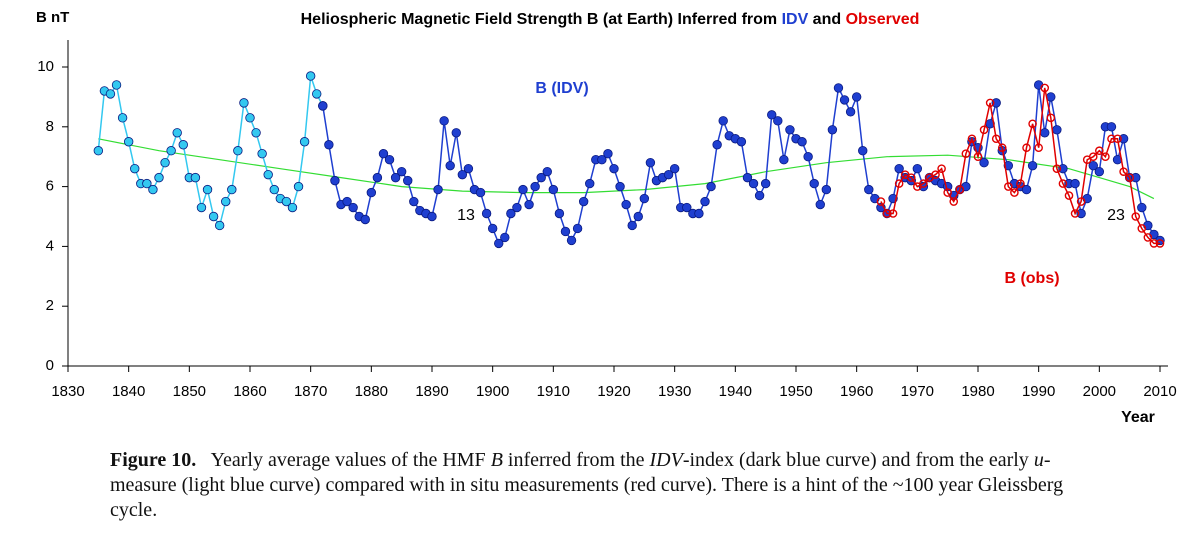  I want to click on title-part: and, so click(826, 19).